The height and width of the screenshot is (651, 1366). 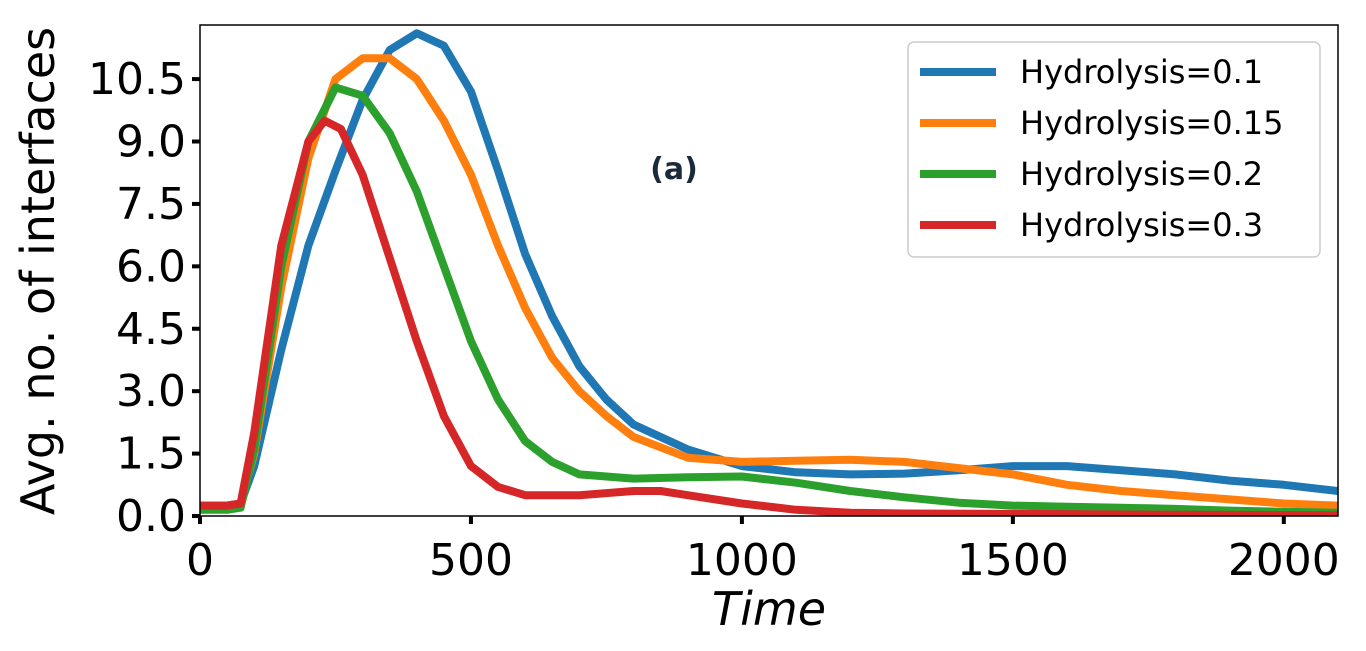 I want to click on x-axis-title: Time, so click(x=769, y=609).